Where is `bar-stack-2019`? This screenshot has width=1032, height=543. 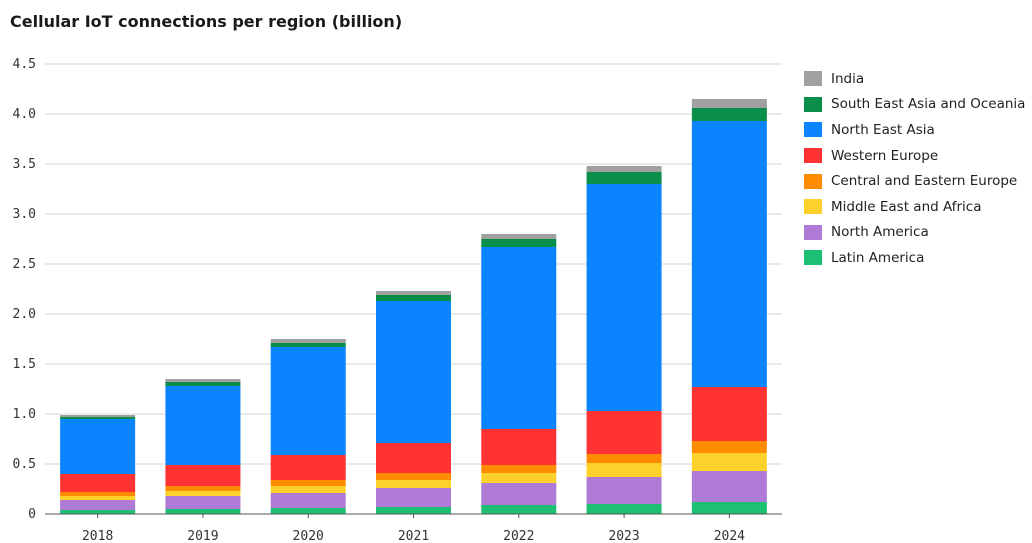
bar-stack-2019 is located at coordinates (203, 446).